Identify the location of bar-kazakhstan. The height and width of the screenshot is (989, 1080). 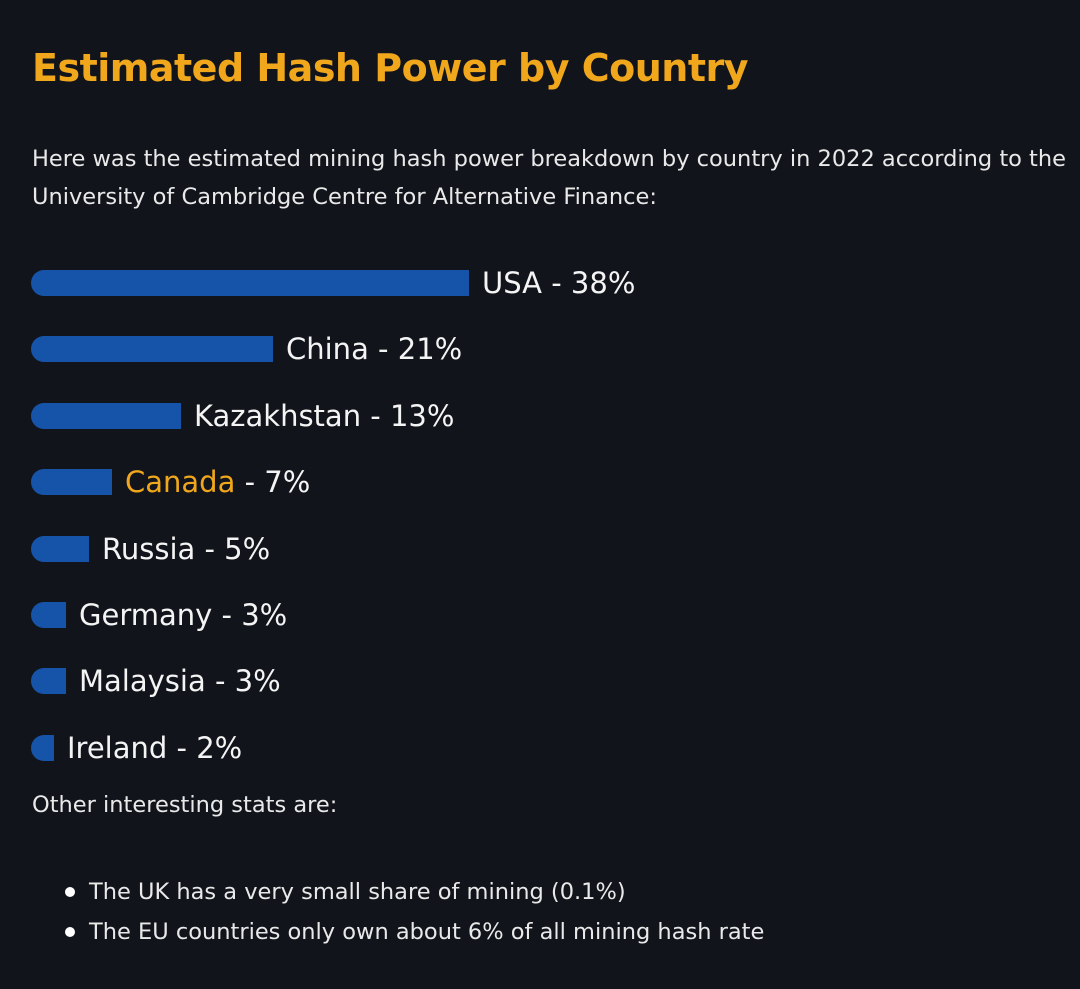
(106, 415).